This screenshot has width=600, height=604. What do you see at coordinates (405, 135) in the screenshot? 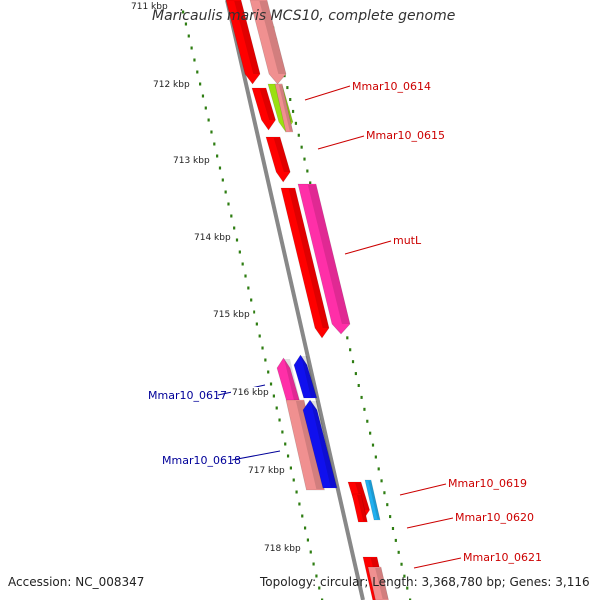
I see `gene-label-mmar10_0615: Mmar10_0615` at bounding box center [405, 135].